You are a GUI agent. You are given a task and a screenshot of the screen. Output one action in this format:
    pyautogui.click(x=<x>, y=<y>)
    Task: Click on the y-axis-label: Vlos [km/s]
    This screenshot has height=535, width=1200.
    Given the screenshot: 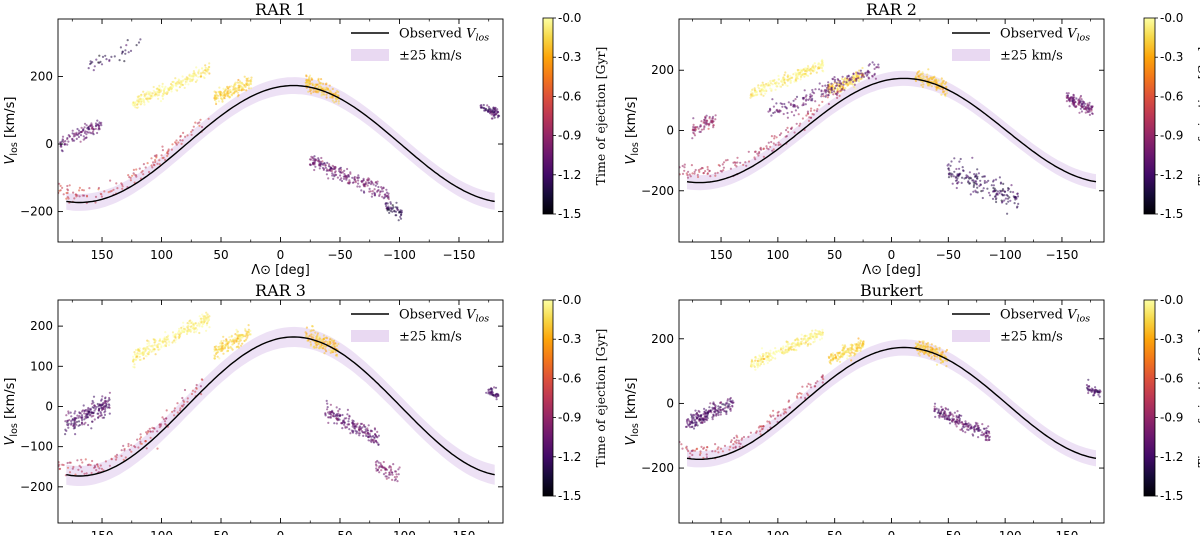 What is the action you would take?
    pyautogui.click(x=11, y=131)
    